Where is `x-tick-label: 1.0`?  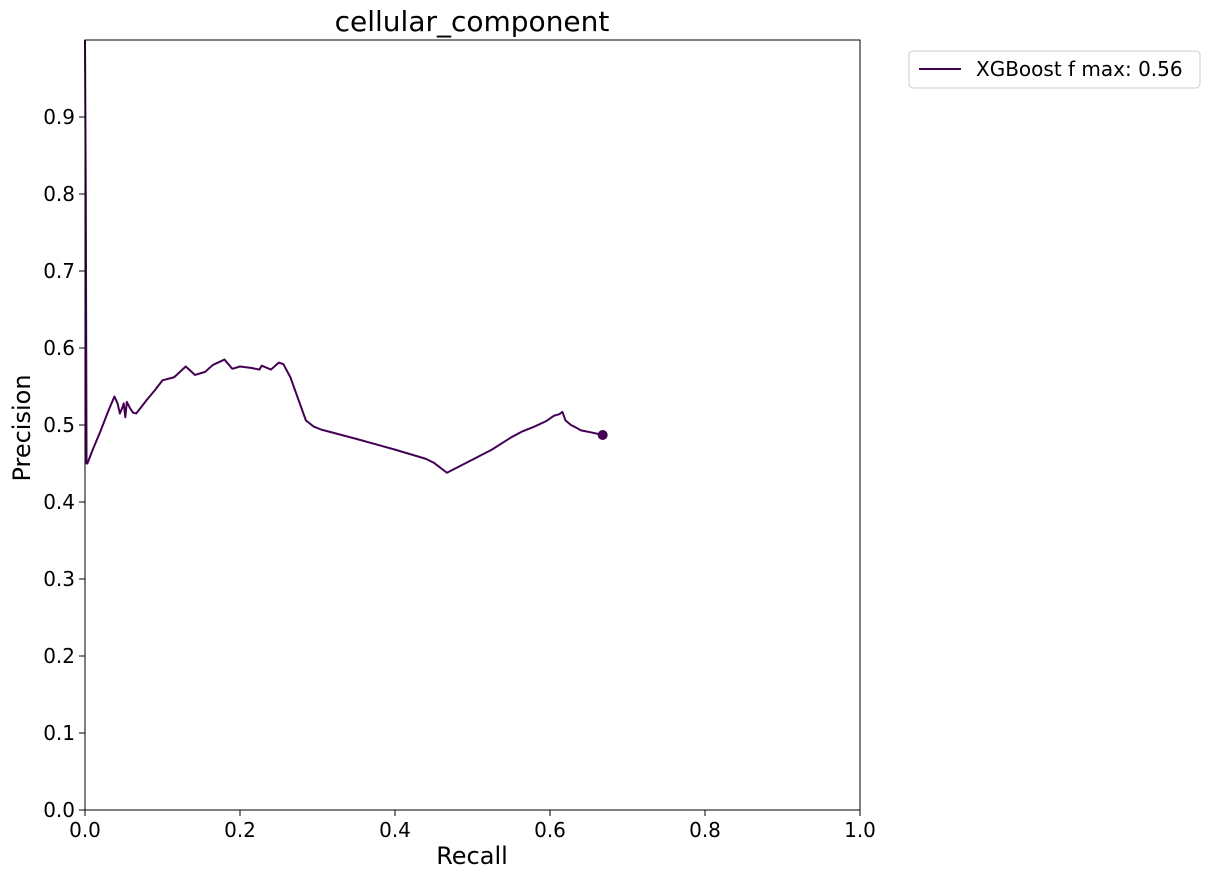 x-tick-label: 1.0 is located at coordinates (860, 830).